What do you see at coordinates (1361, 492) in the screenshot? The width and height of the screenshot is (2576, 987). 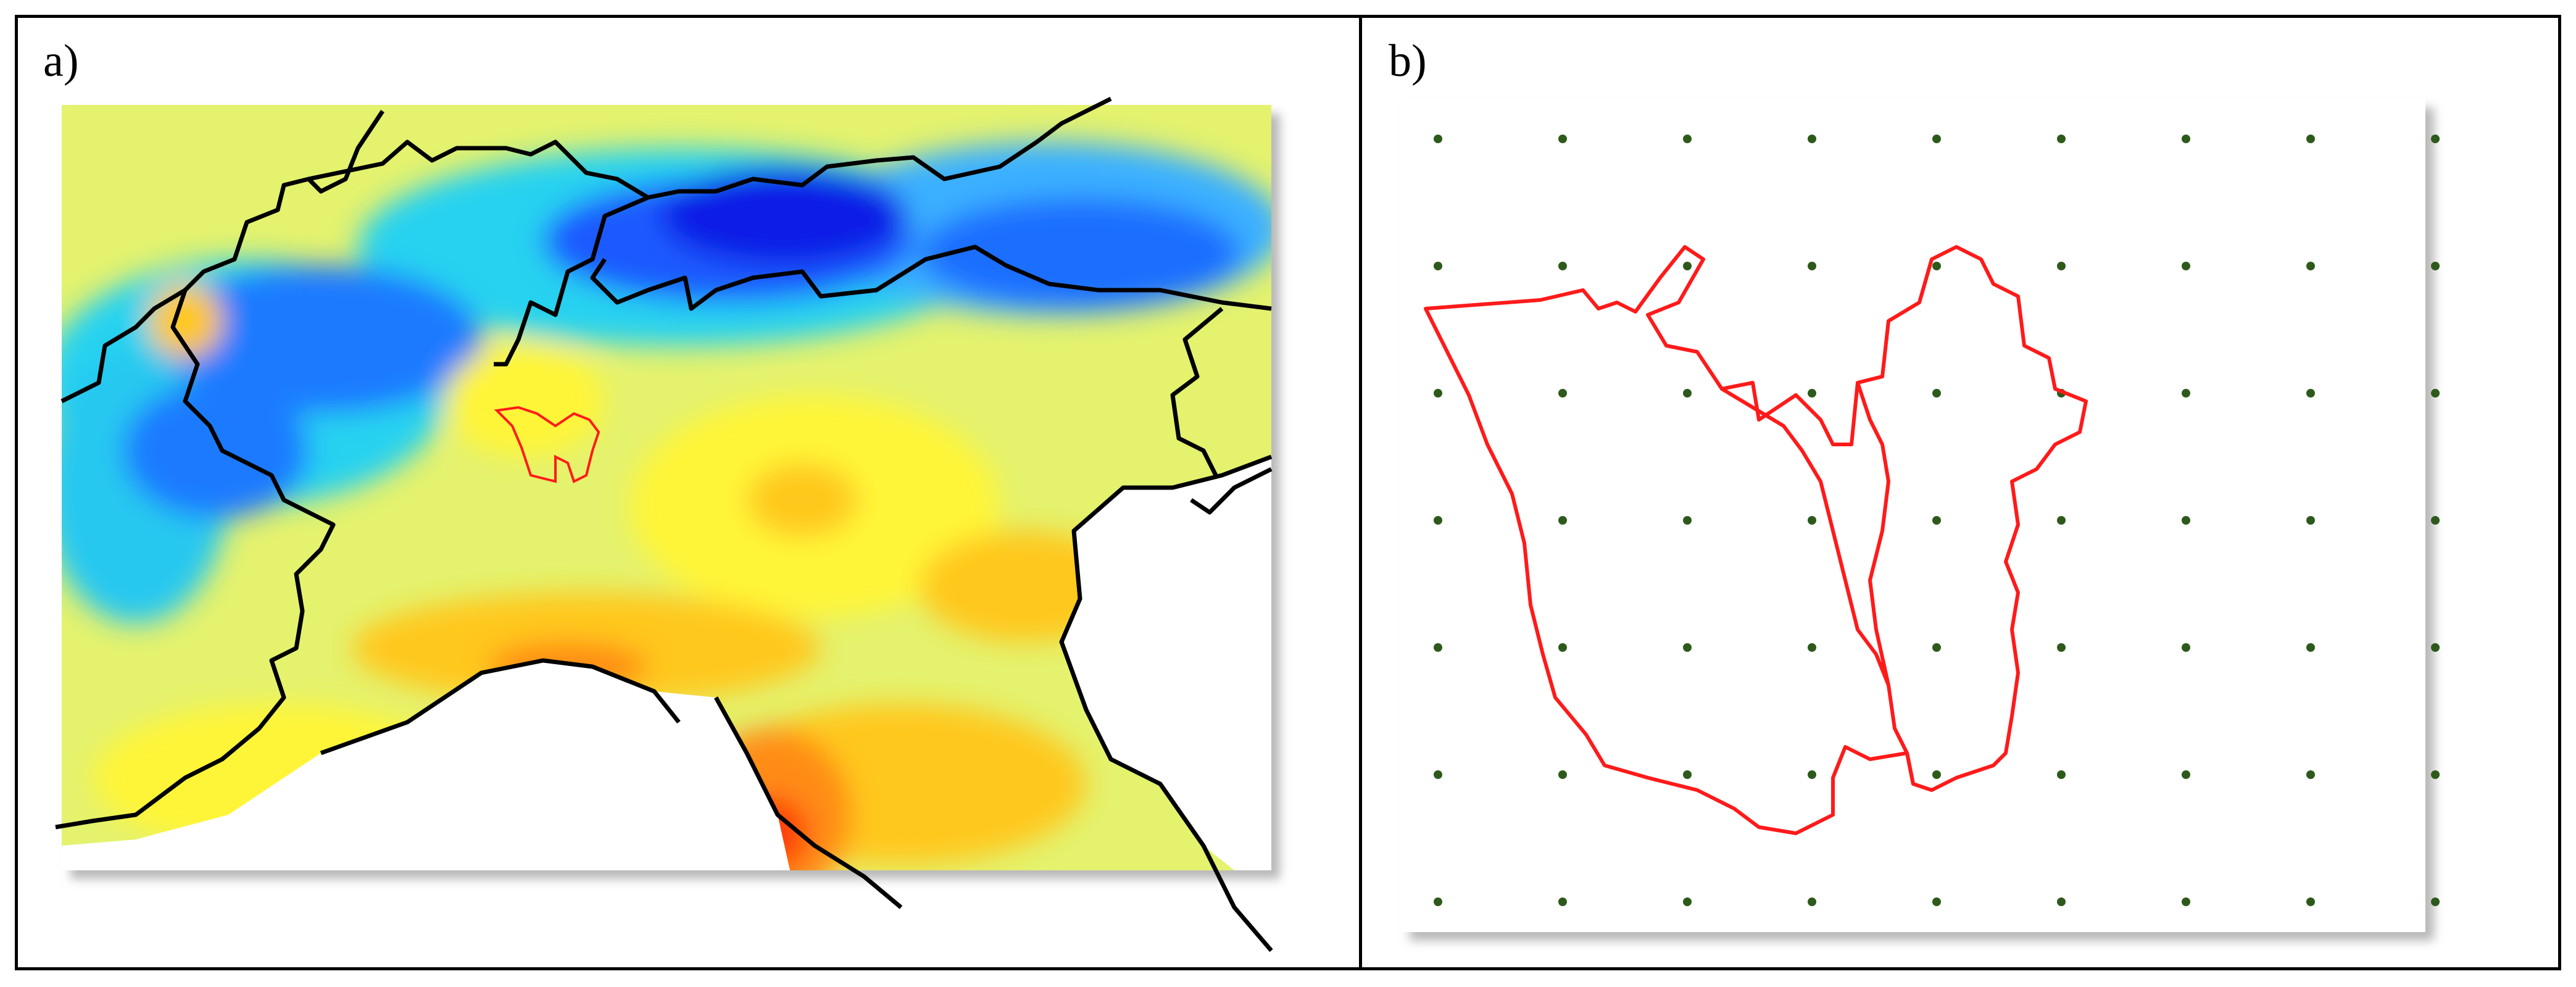 I see `panel-divider` at bounding box center [1361, 492].